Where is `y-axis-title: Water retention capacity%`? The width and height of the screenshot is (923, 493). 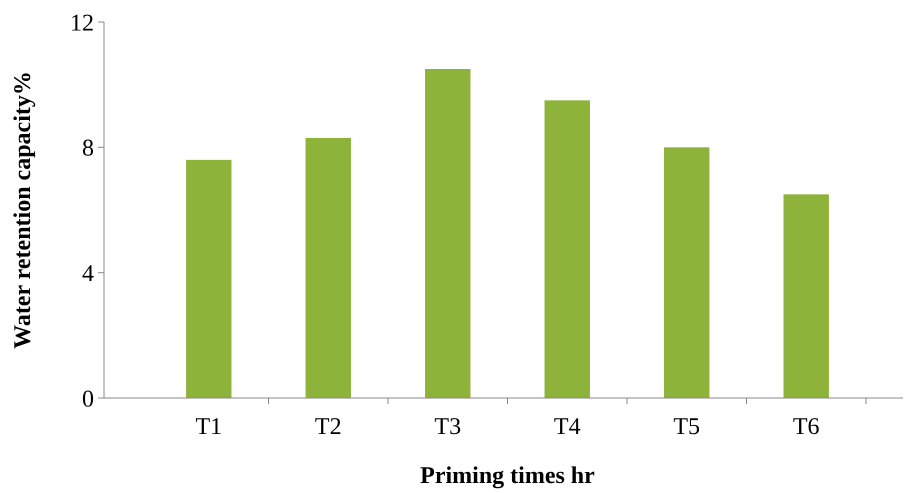
y-axis-title: Water retention capacity% is located at coordinates (23, 210).